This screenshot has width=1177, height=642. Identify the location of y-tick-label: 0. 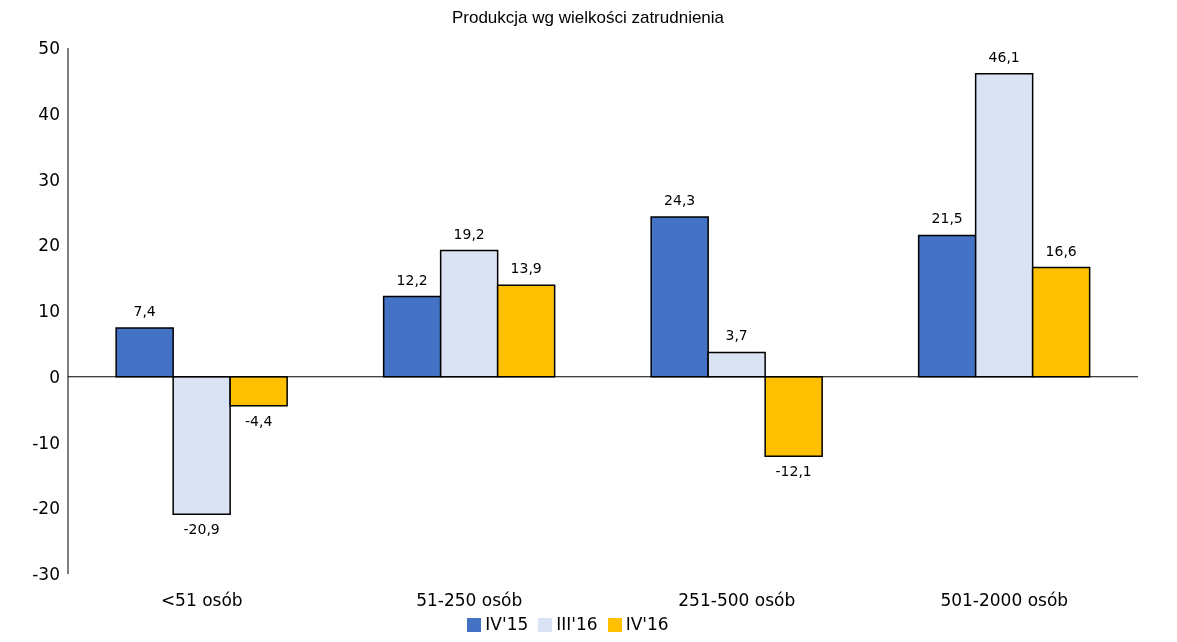
(54, 376).